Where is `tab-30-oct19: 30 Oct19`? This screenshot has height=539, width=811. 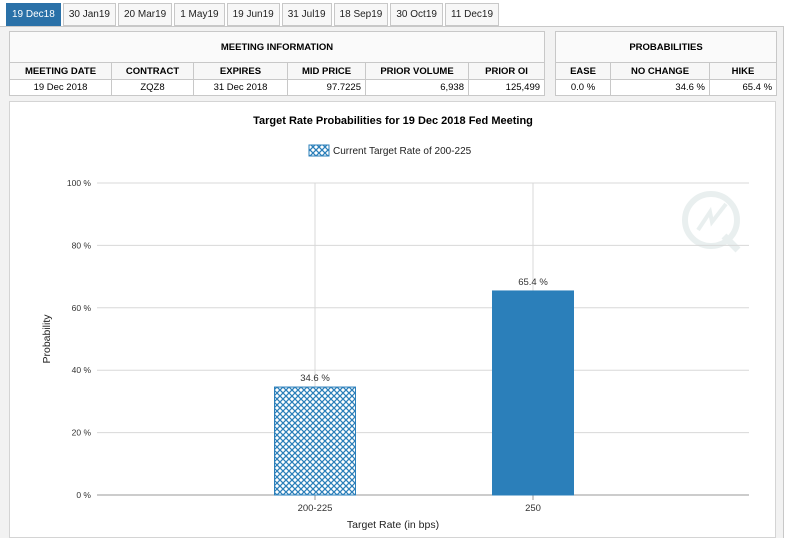
tab-30-oct19: 30 Oct19 is located at coordinates (416, 14).